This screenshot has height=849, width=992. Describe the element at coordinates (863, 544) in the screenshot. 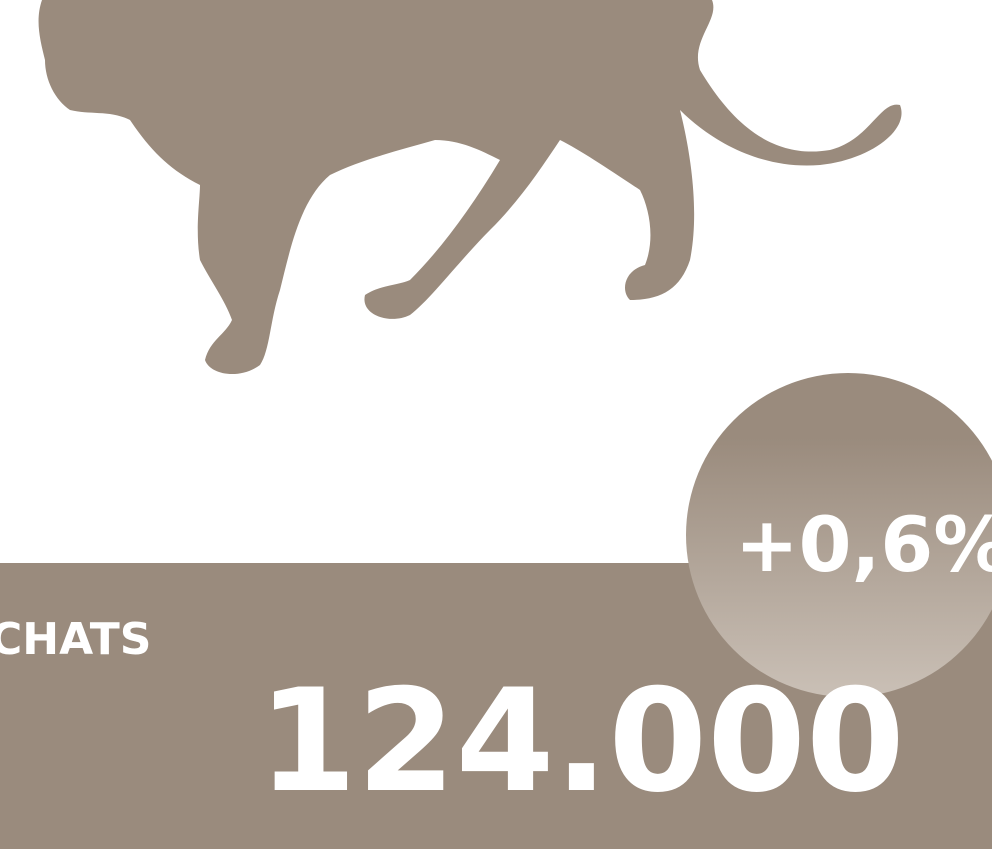

I see `change: +0,6%` at that location.